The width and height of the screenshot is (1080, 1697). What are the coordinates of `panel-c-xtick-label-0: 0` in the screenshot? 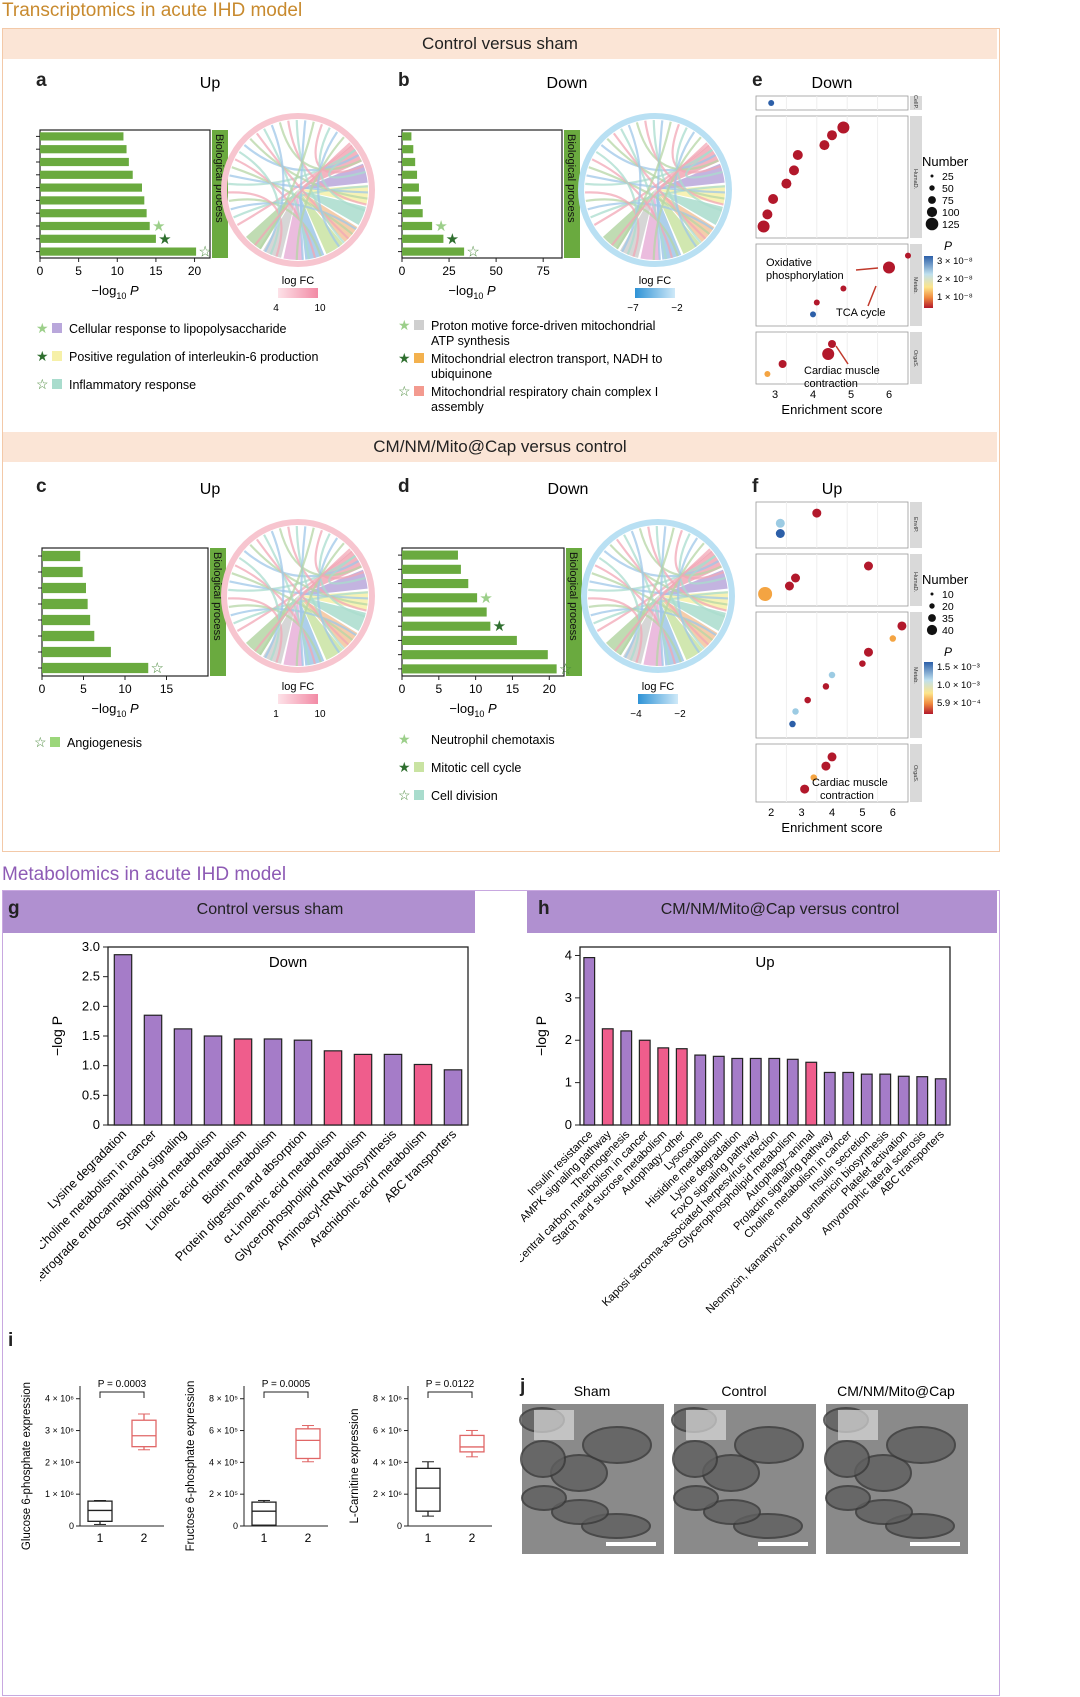 It's located at (42, 689).